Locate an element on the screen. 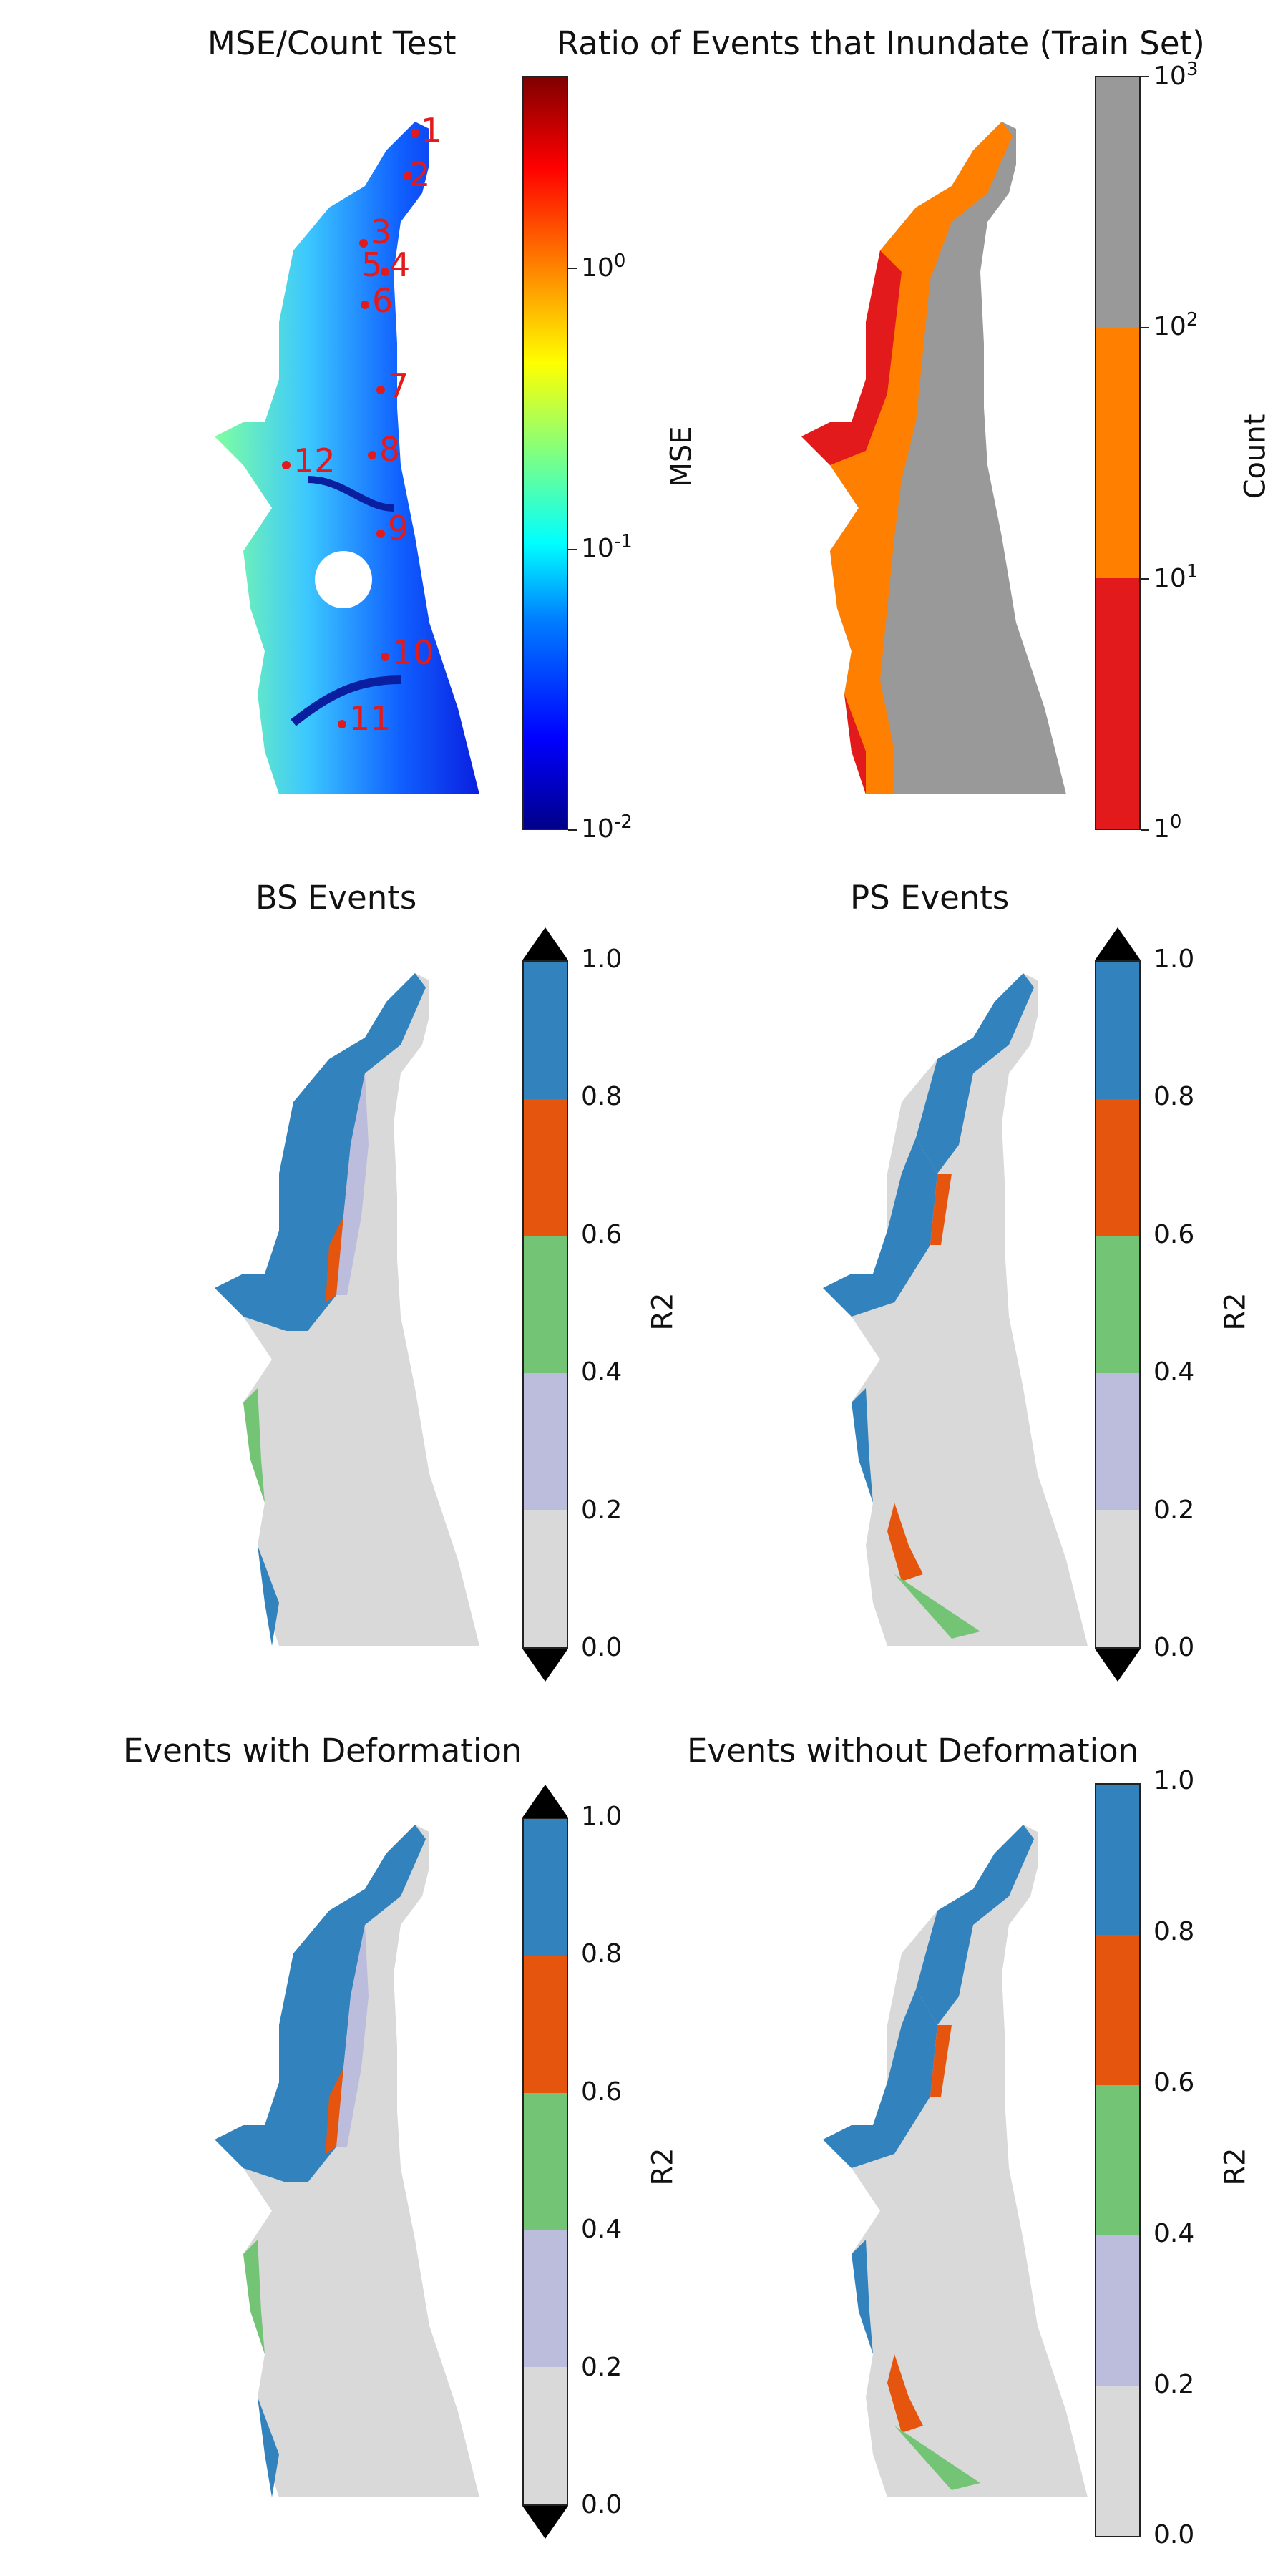 The height and width of the screenshot is (2576, 1288). with-def-tick-4: 0.8 is located at coordinates (602, 1953).